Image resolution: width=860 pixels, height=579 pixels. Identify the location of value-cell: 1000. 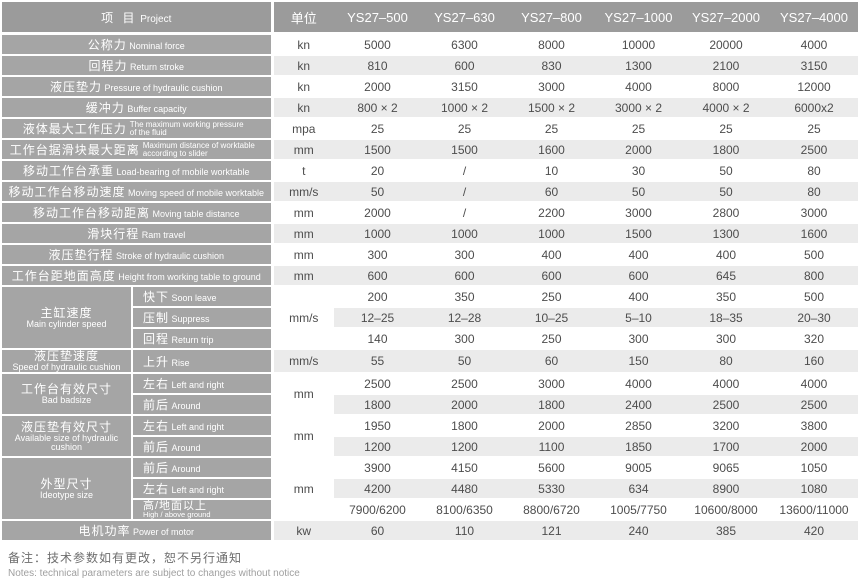
(464, 234).